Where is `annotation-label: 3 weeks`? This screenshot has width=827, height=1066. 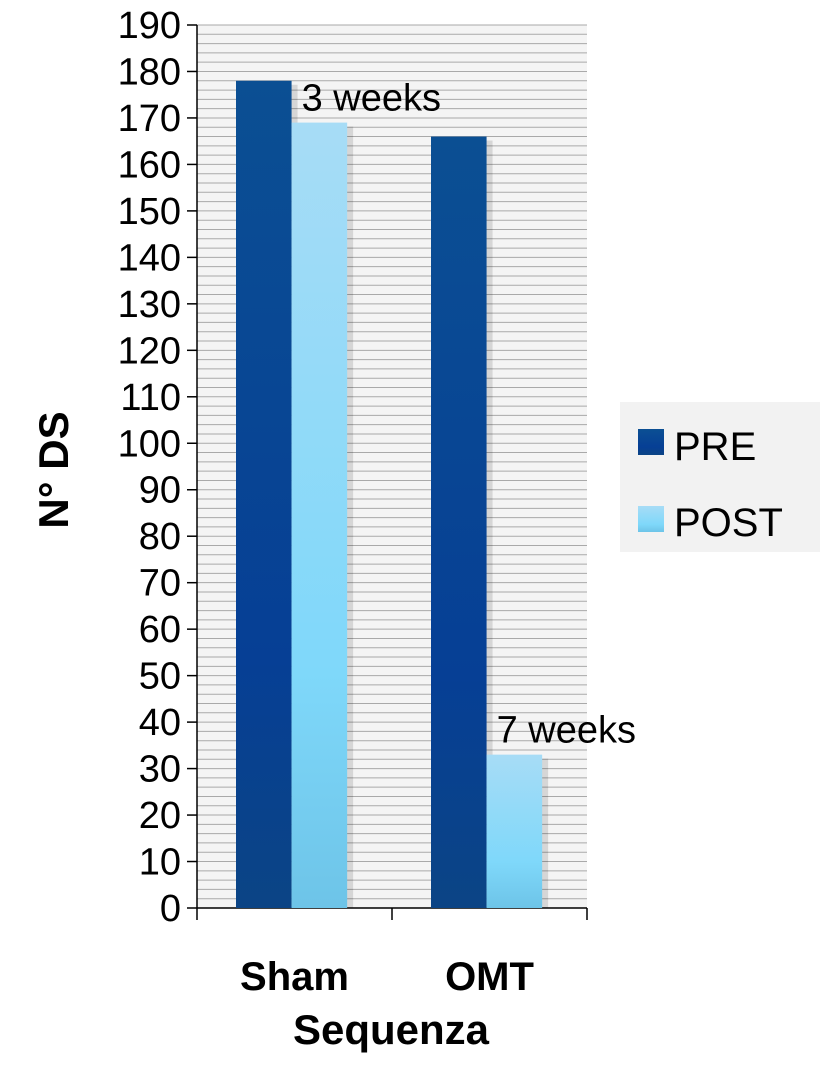 annotation-label: 3 weeks is located at coordinates (371, 99).